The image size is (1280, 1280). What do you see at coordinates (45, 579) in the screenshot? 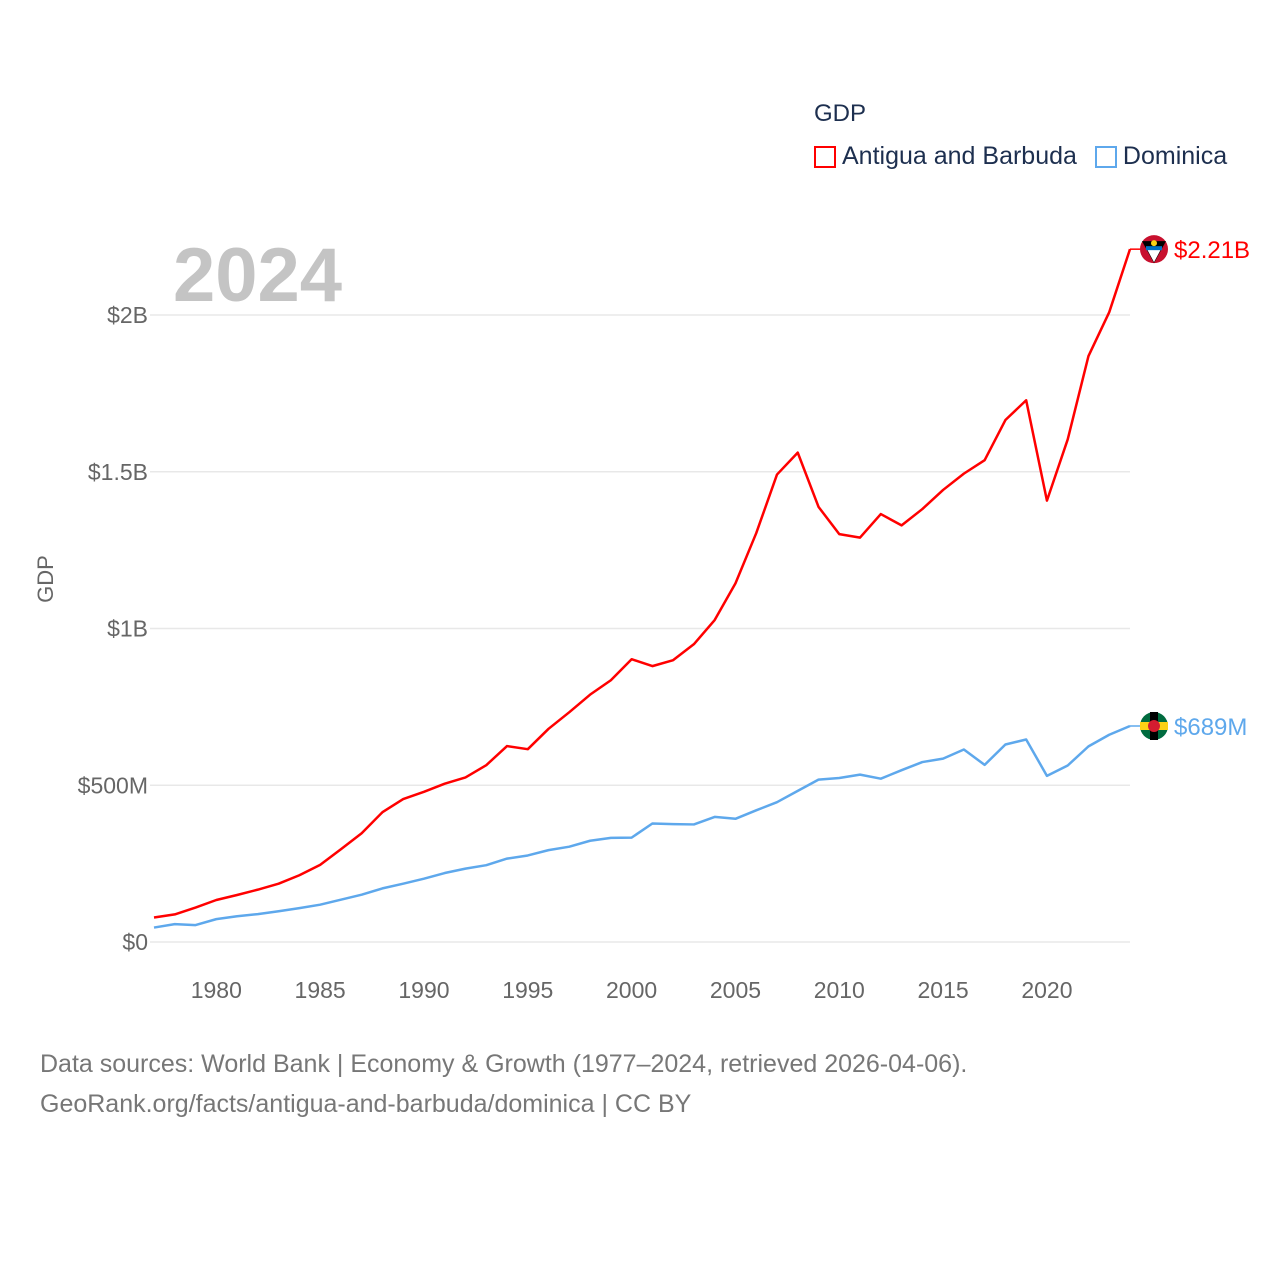
I see `y-axis-label: GDP` at bounding box center [45, 579].